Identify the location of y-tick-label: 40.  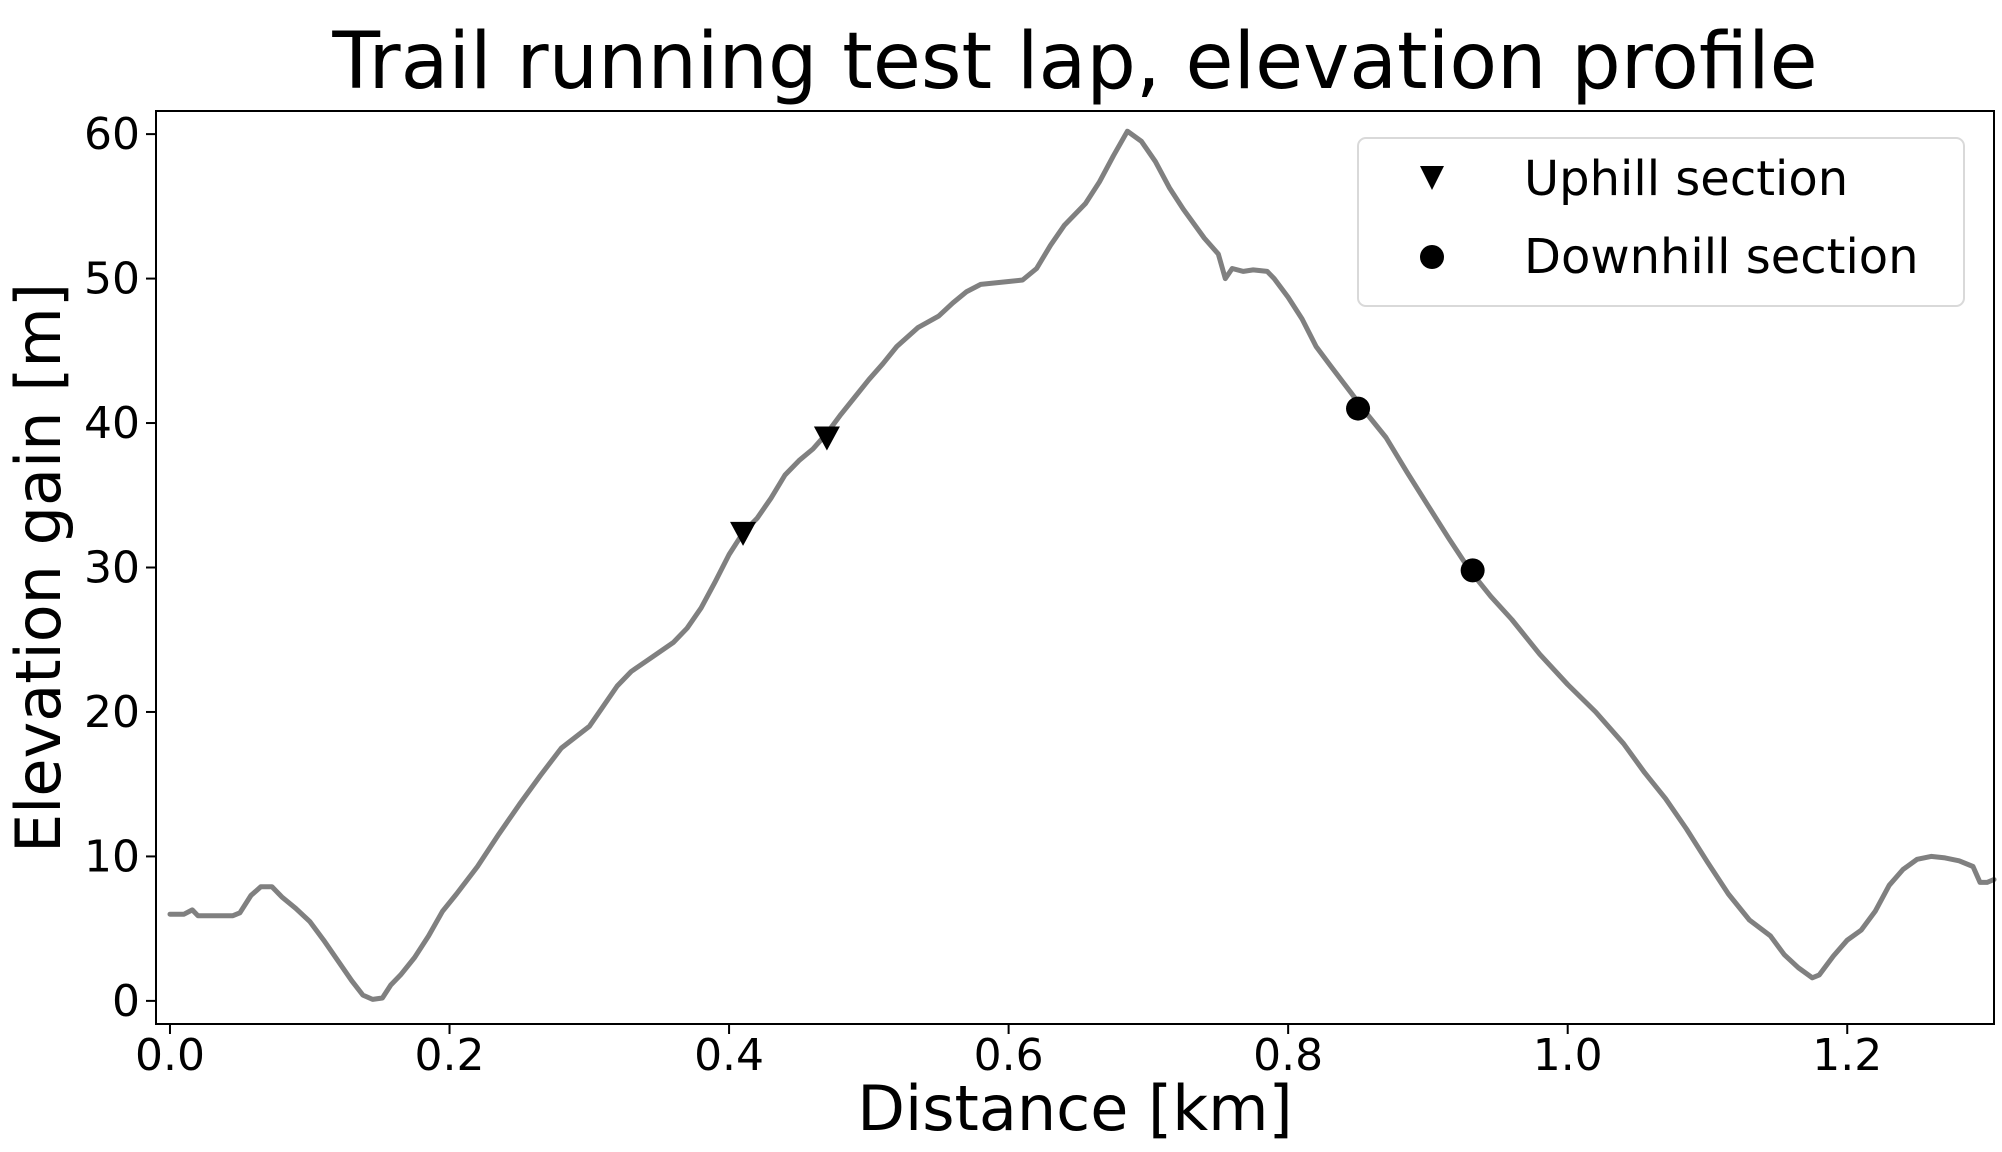
(112, 423).